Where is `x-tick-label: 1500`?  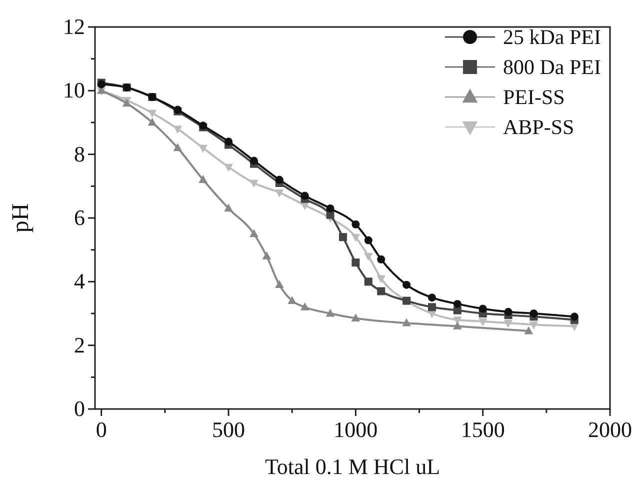
x-tick-label: 1500 is located at coordinates (482, 429).